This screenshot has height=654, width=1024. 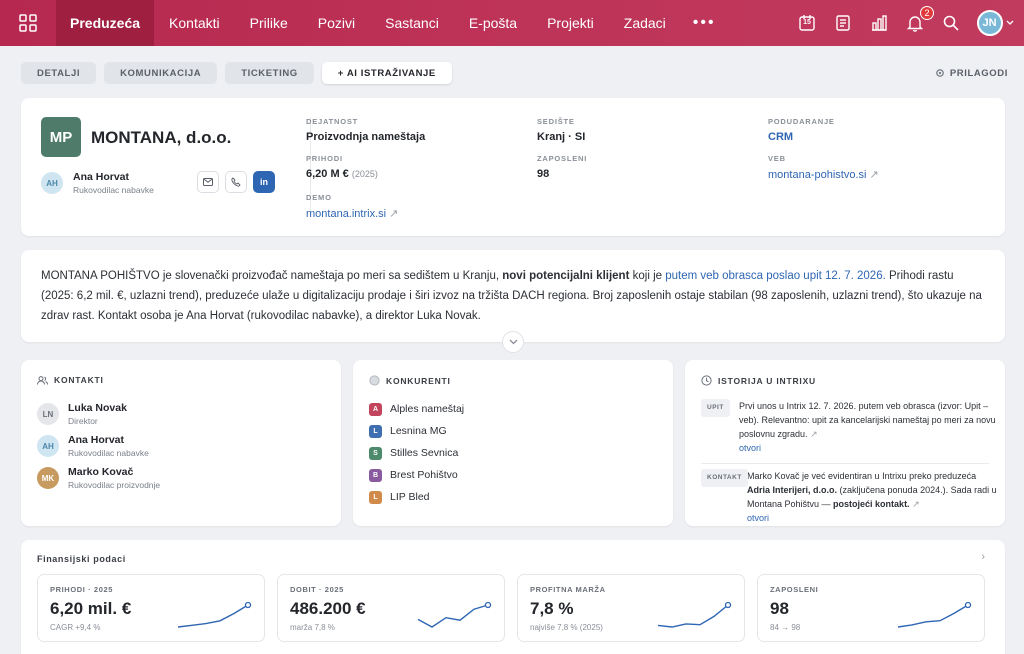 I want to click on email-button, so click(x=208, y=182).